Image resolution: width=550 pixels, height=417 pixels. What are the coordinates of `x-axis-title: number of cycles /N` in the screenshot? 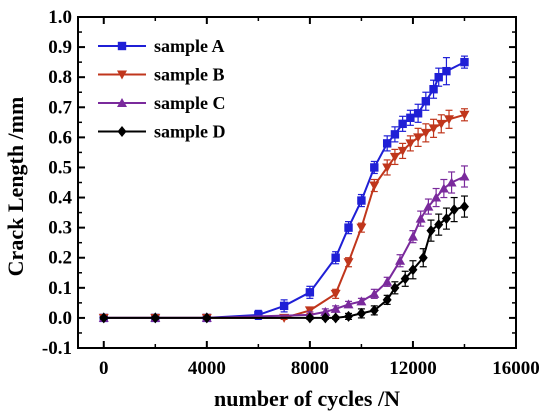 It's located at (307, 398).